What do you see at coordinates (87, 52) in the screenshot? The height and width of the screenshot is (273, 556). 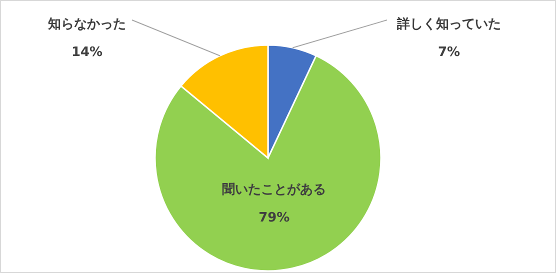 I see `data-label: 14%` at bounding box center [87, 52].